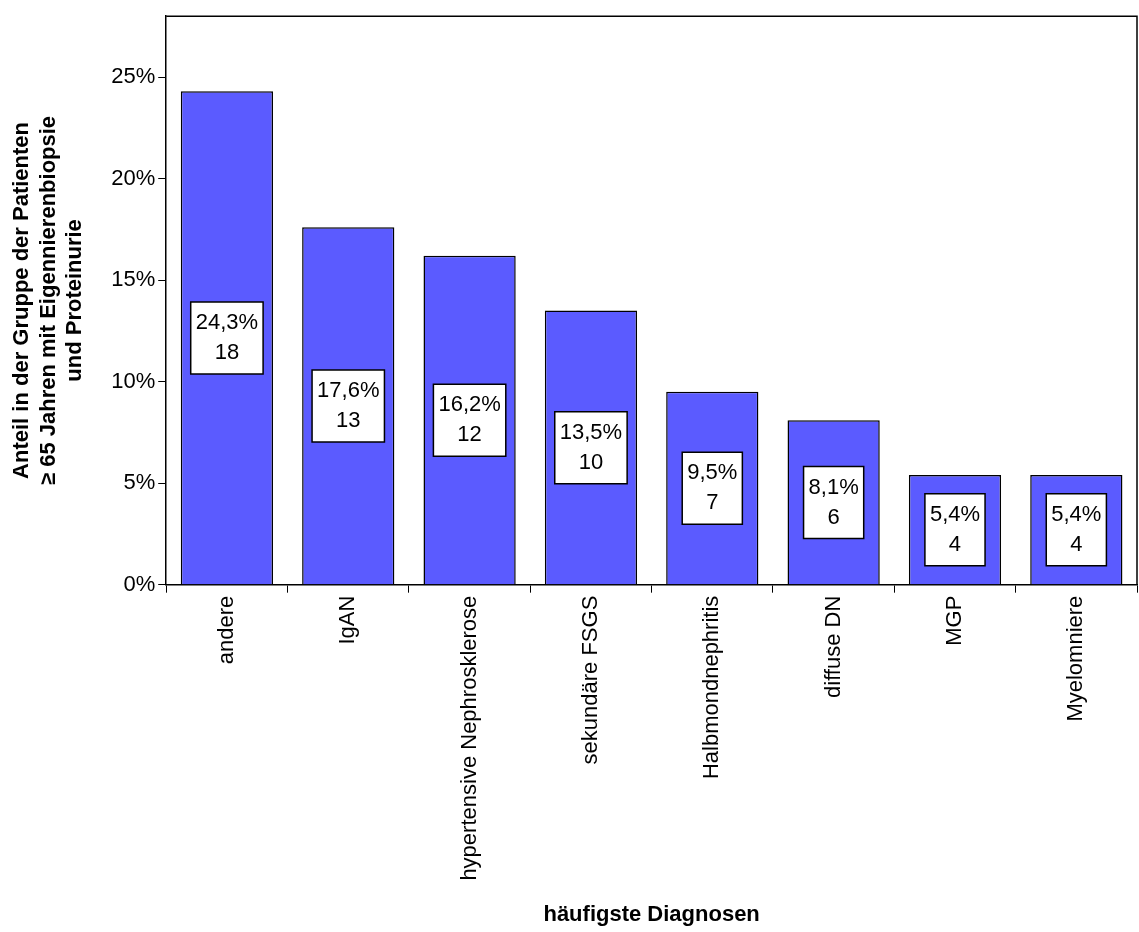 The image size is (1139, 932). What do you see at coordinates (591, 446) in the screenshot?
I see `data-label: 13,5% 10` at bounding box center [591, 446].